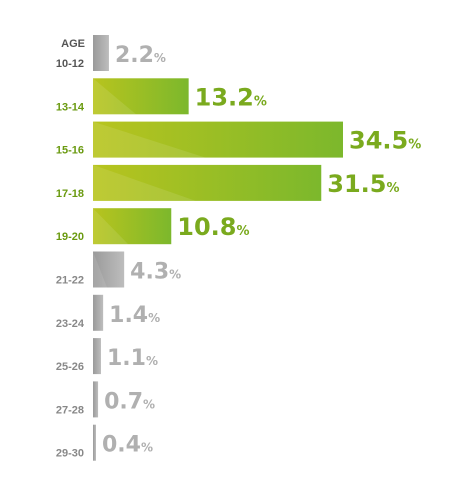 Image resolution: width=464 pixels, height=485 pixels. I want to click on category-label: 13-14, so click(70, 107).